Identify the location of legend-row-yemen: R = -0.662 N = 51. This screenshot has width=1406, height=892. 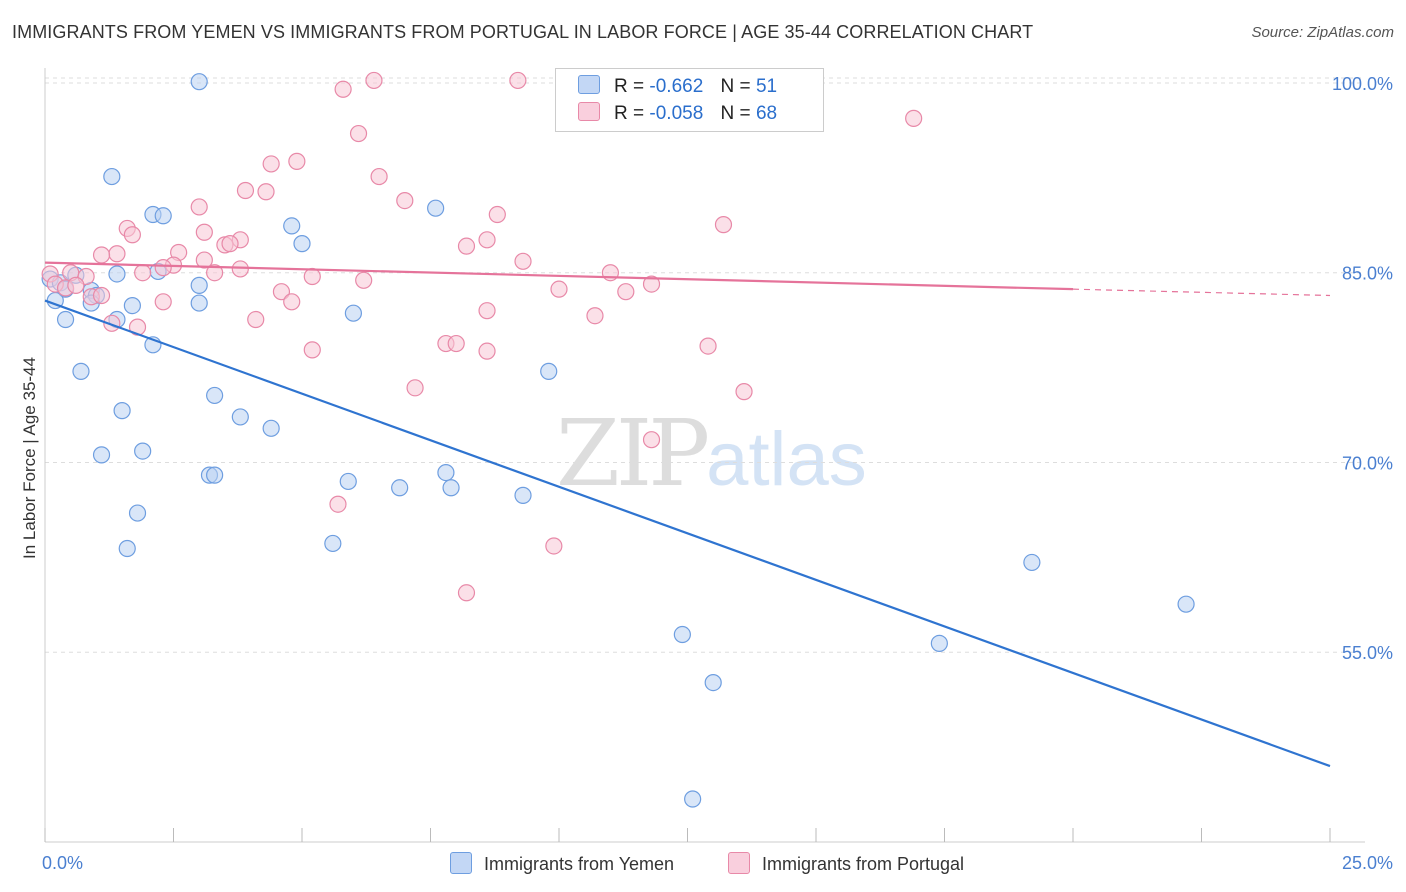
(677, 87).